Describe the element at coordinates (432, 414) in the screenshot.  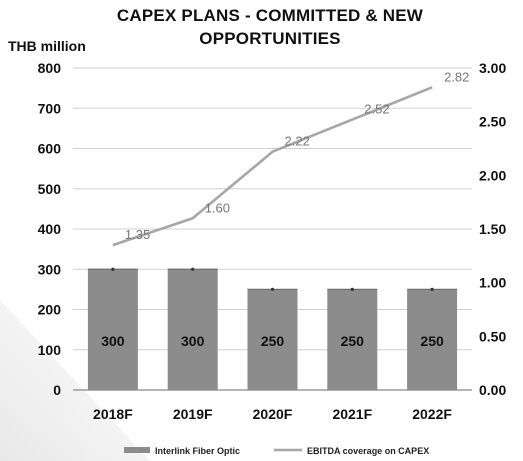
I see `x-axis-tick-label: 2022F` at that location.